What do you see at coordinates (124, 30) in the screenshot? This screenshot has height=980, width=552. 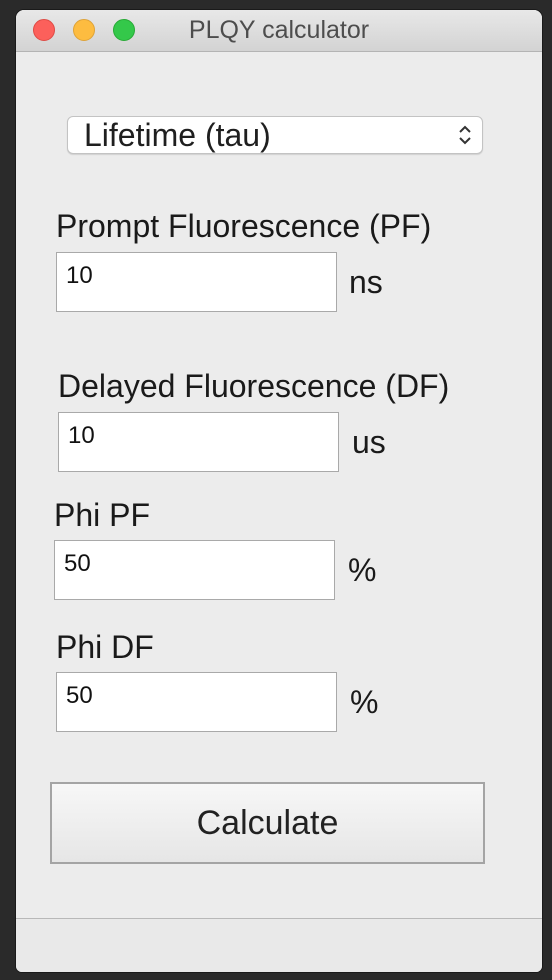 I see `zoom-window-button` at bounding box center [124, 30].